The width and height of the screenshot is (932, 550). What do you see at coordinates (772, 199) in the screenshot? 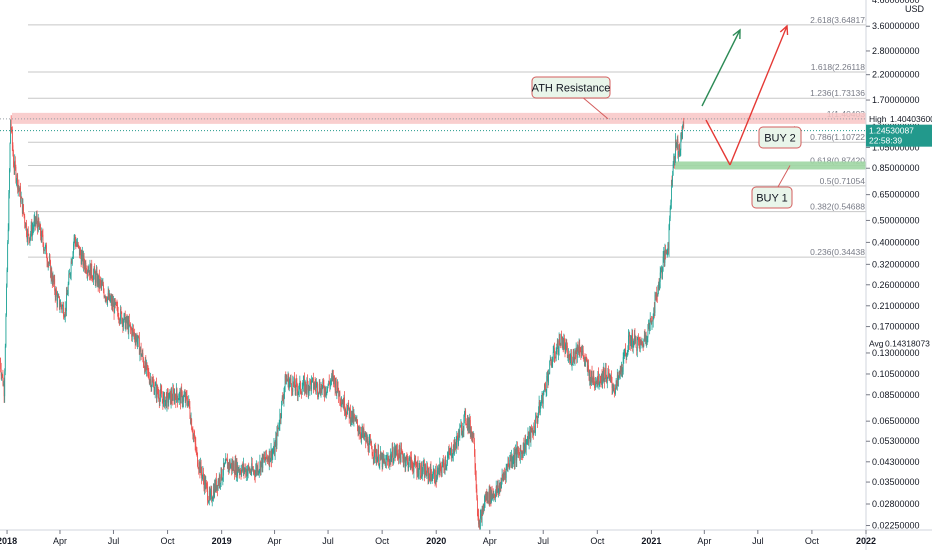
I see `buy1-callout-text: BUY 1` at bounding box center [772, 199].